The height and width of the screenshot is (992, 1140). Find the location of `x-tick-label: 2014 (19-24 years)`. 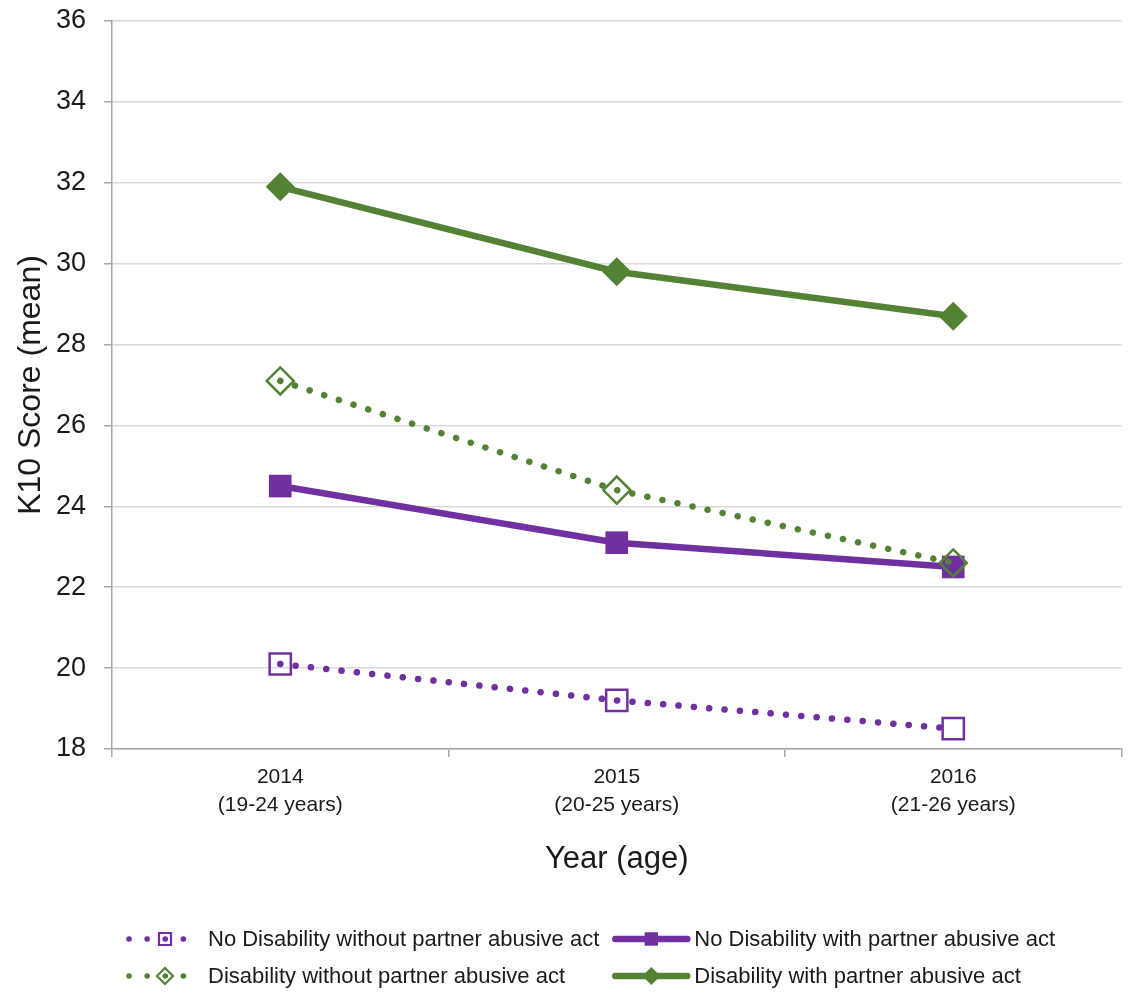

x-tick-label: 2014 (19-24 years) is located at coordinates (280, 789).